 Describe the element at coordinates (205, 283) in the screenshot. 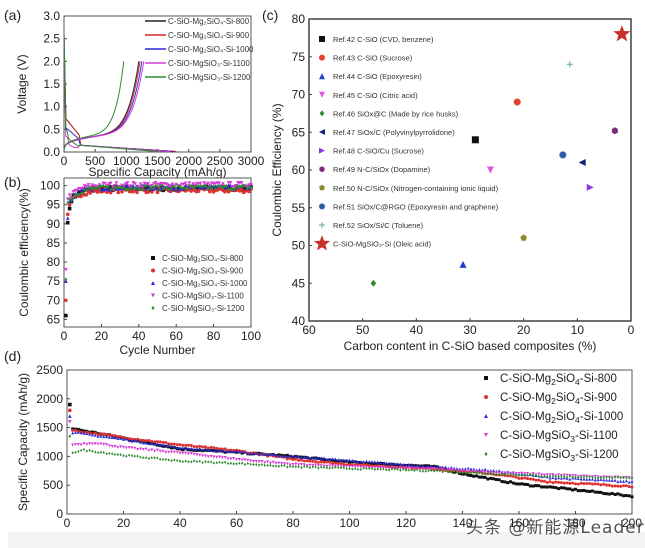

I see `legend-label: C-SiO-Mg₂SiO₄-Si-1000` at that location.